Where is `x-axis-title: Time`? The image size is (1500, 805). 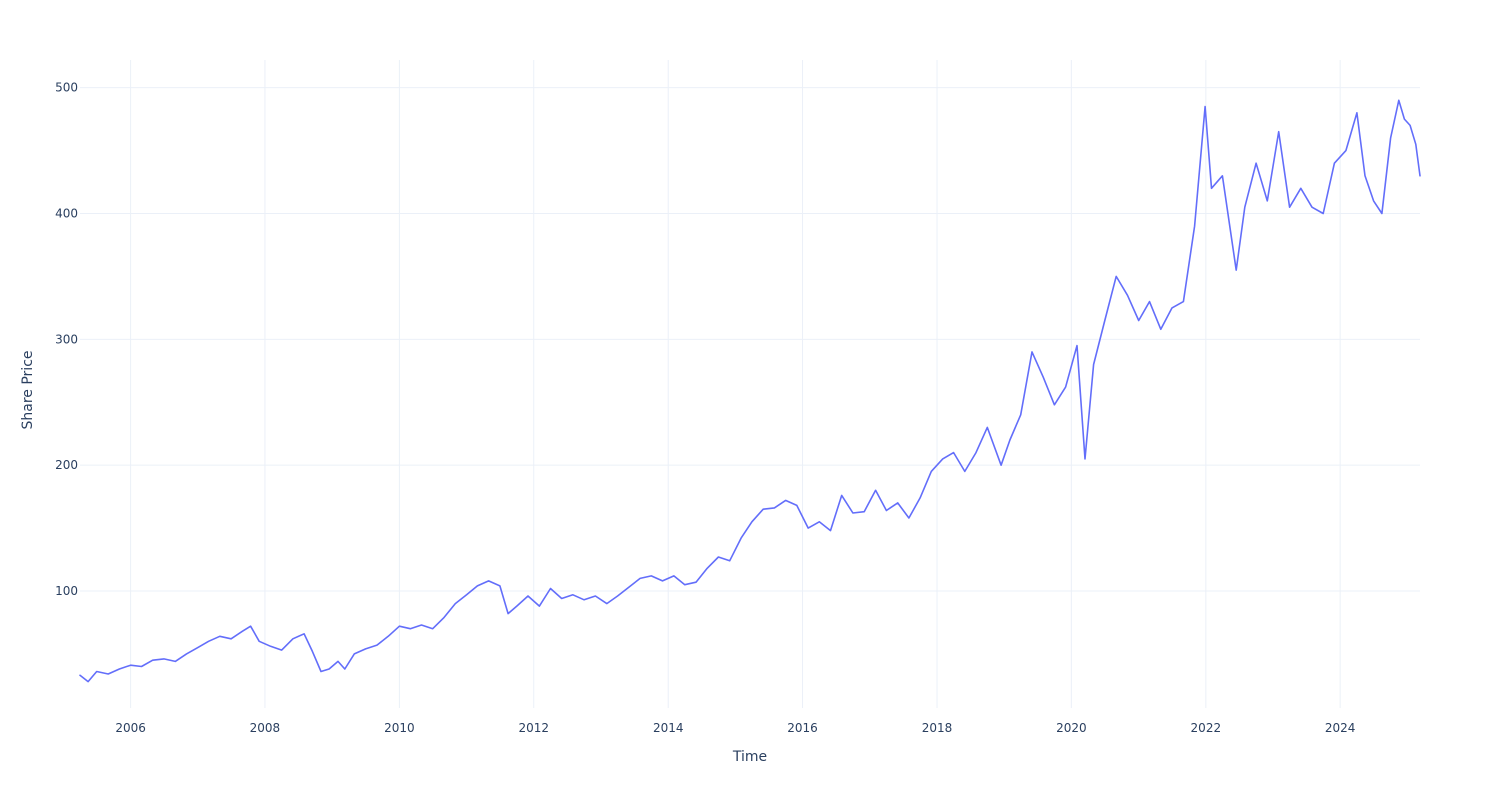
x-axis-title: Time is located at coordinates (749, 757).